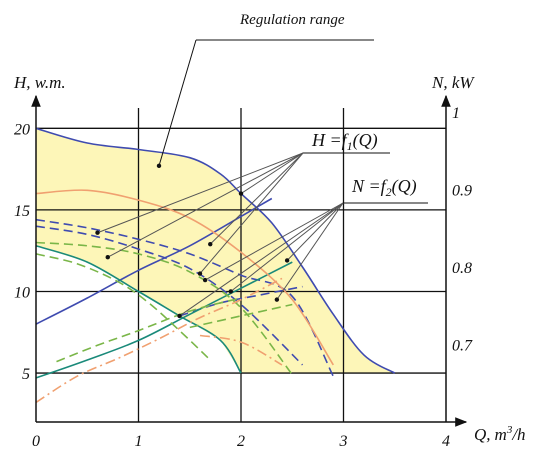  Describe the element at coordinates (446, 441) in the screenshot. I see `x-tick-label: 4` at that location.